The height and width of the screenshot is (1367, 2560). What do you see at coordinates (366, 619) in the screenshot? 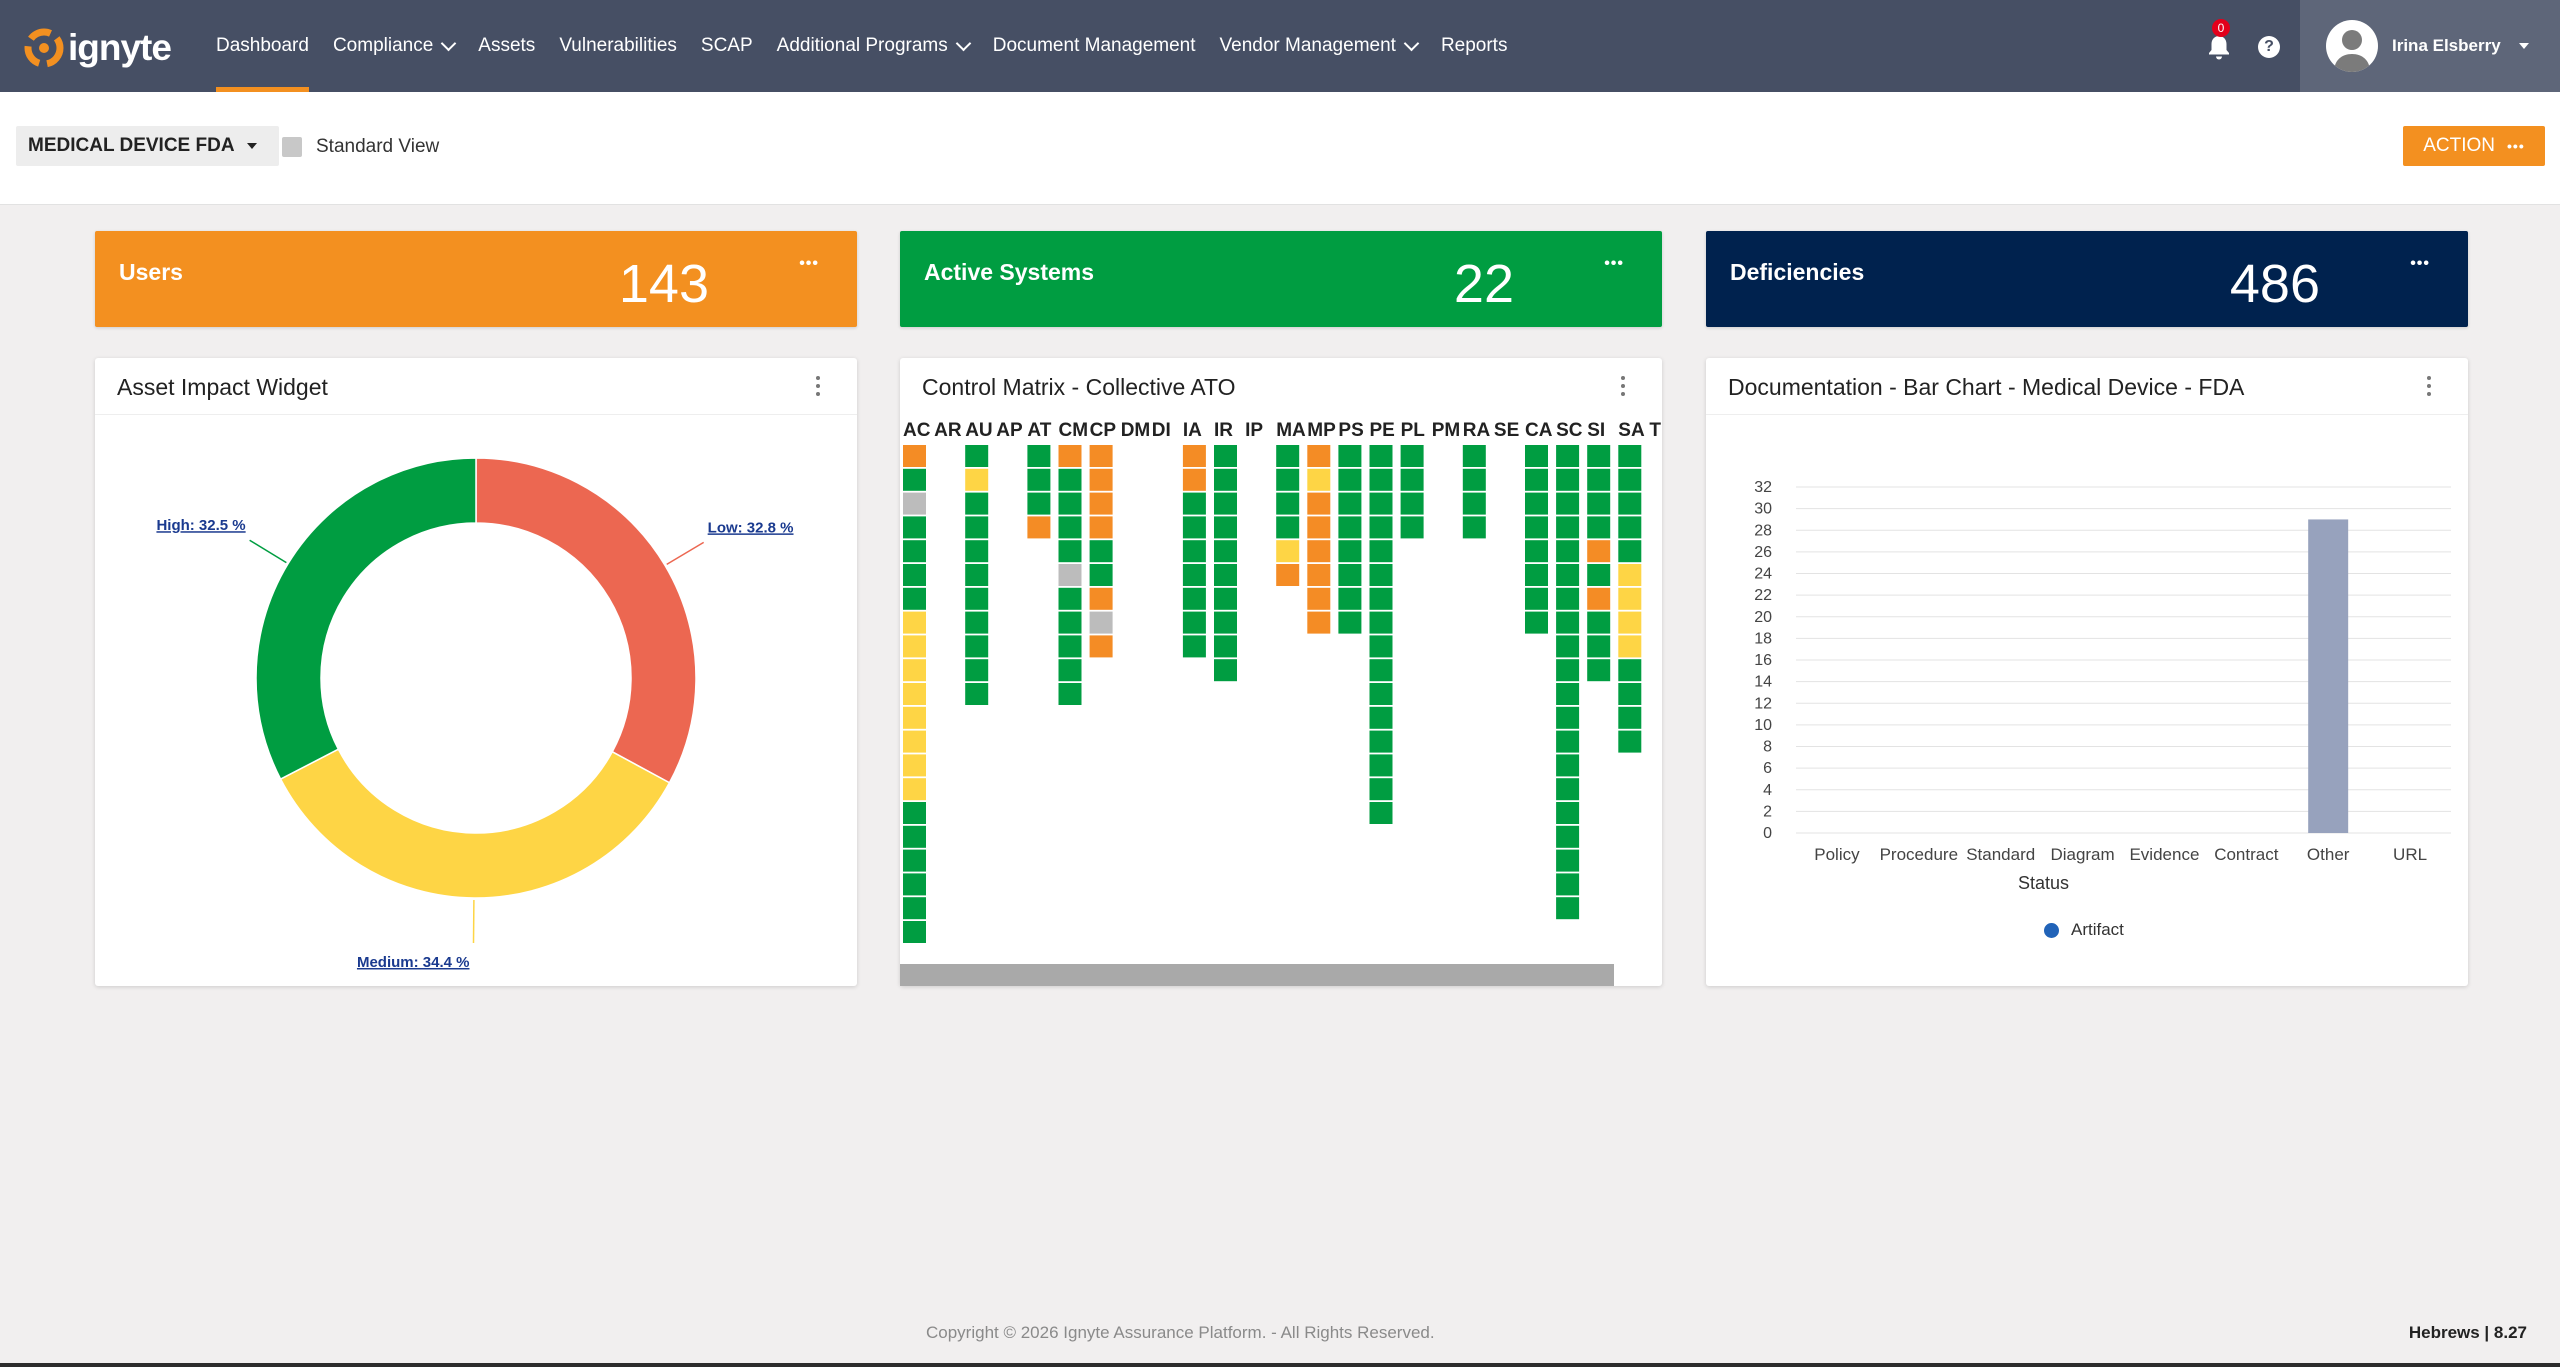
I see `donut-slice-high` at bounding box center [366, 619].